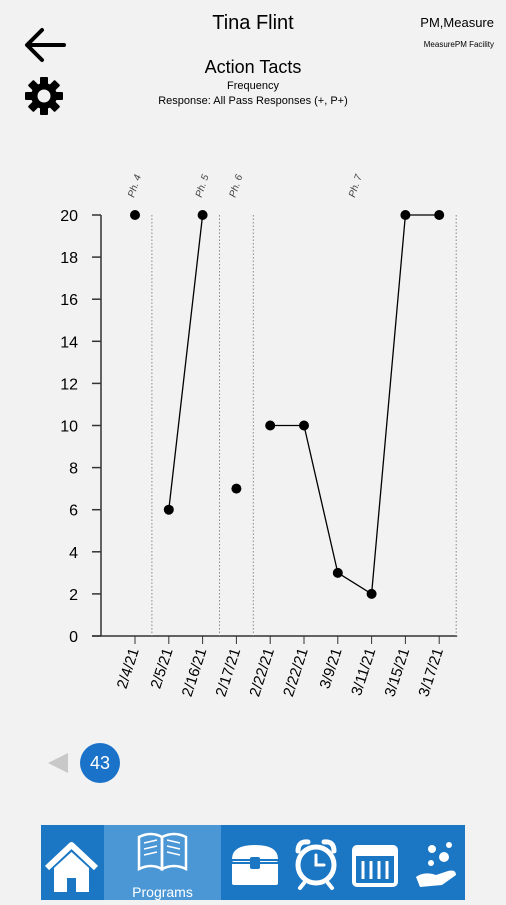  What do you see at coordinates (363, 672) in the screenshot?
I see `x-tick-label: 3/11/21` at bounding box center [363, 672].